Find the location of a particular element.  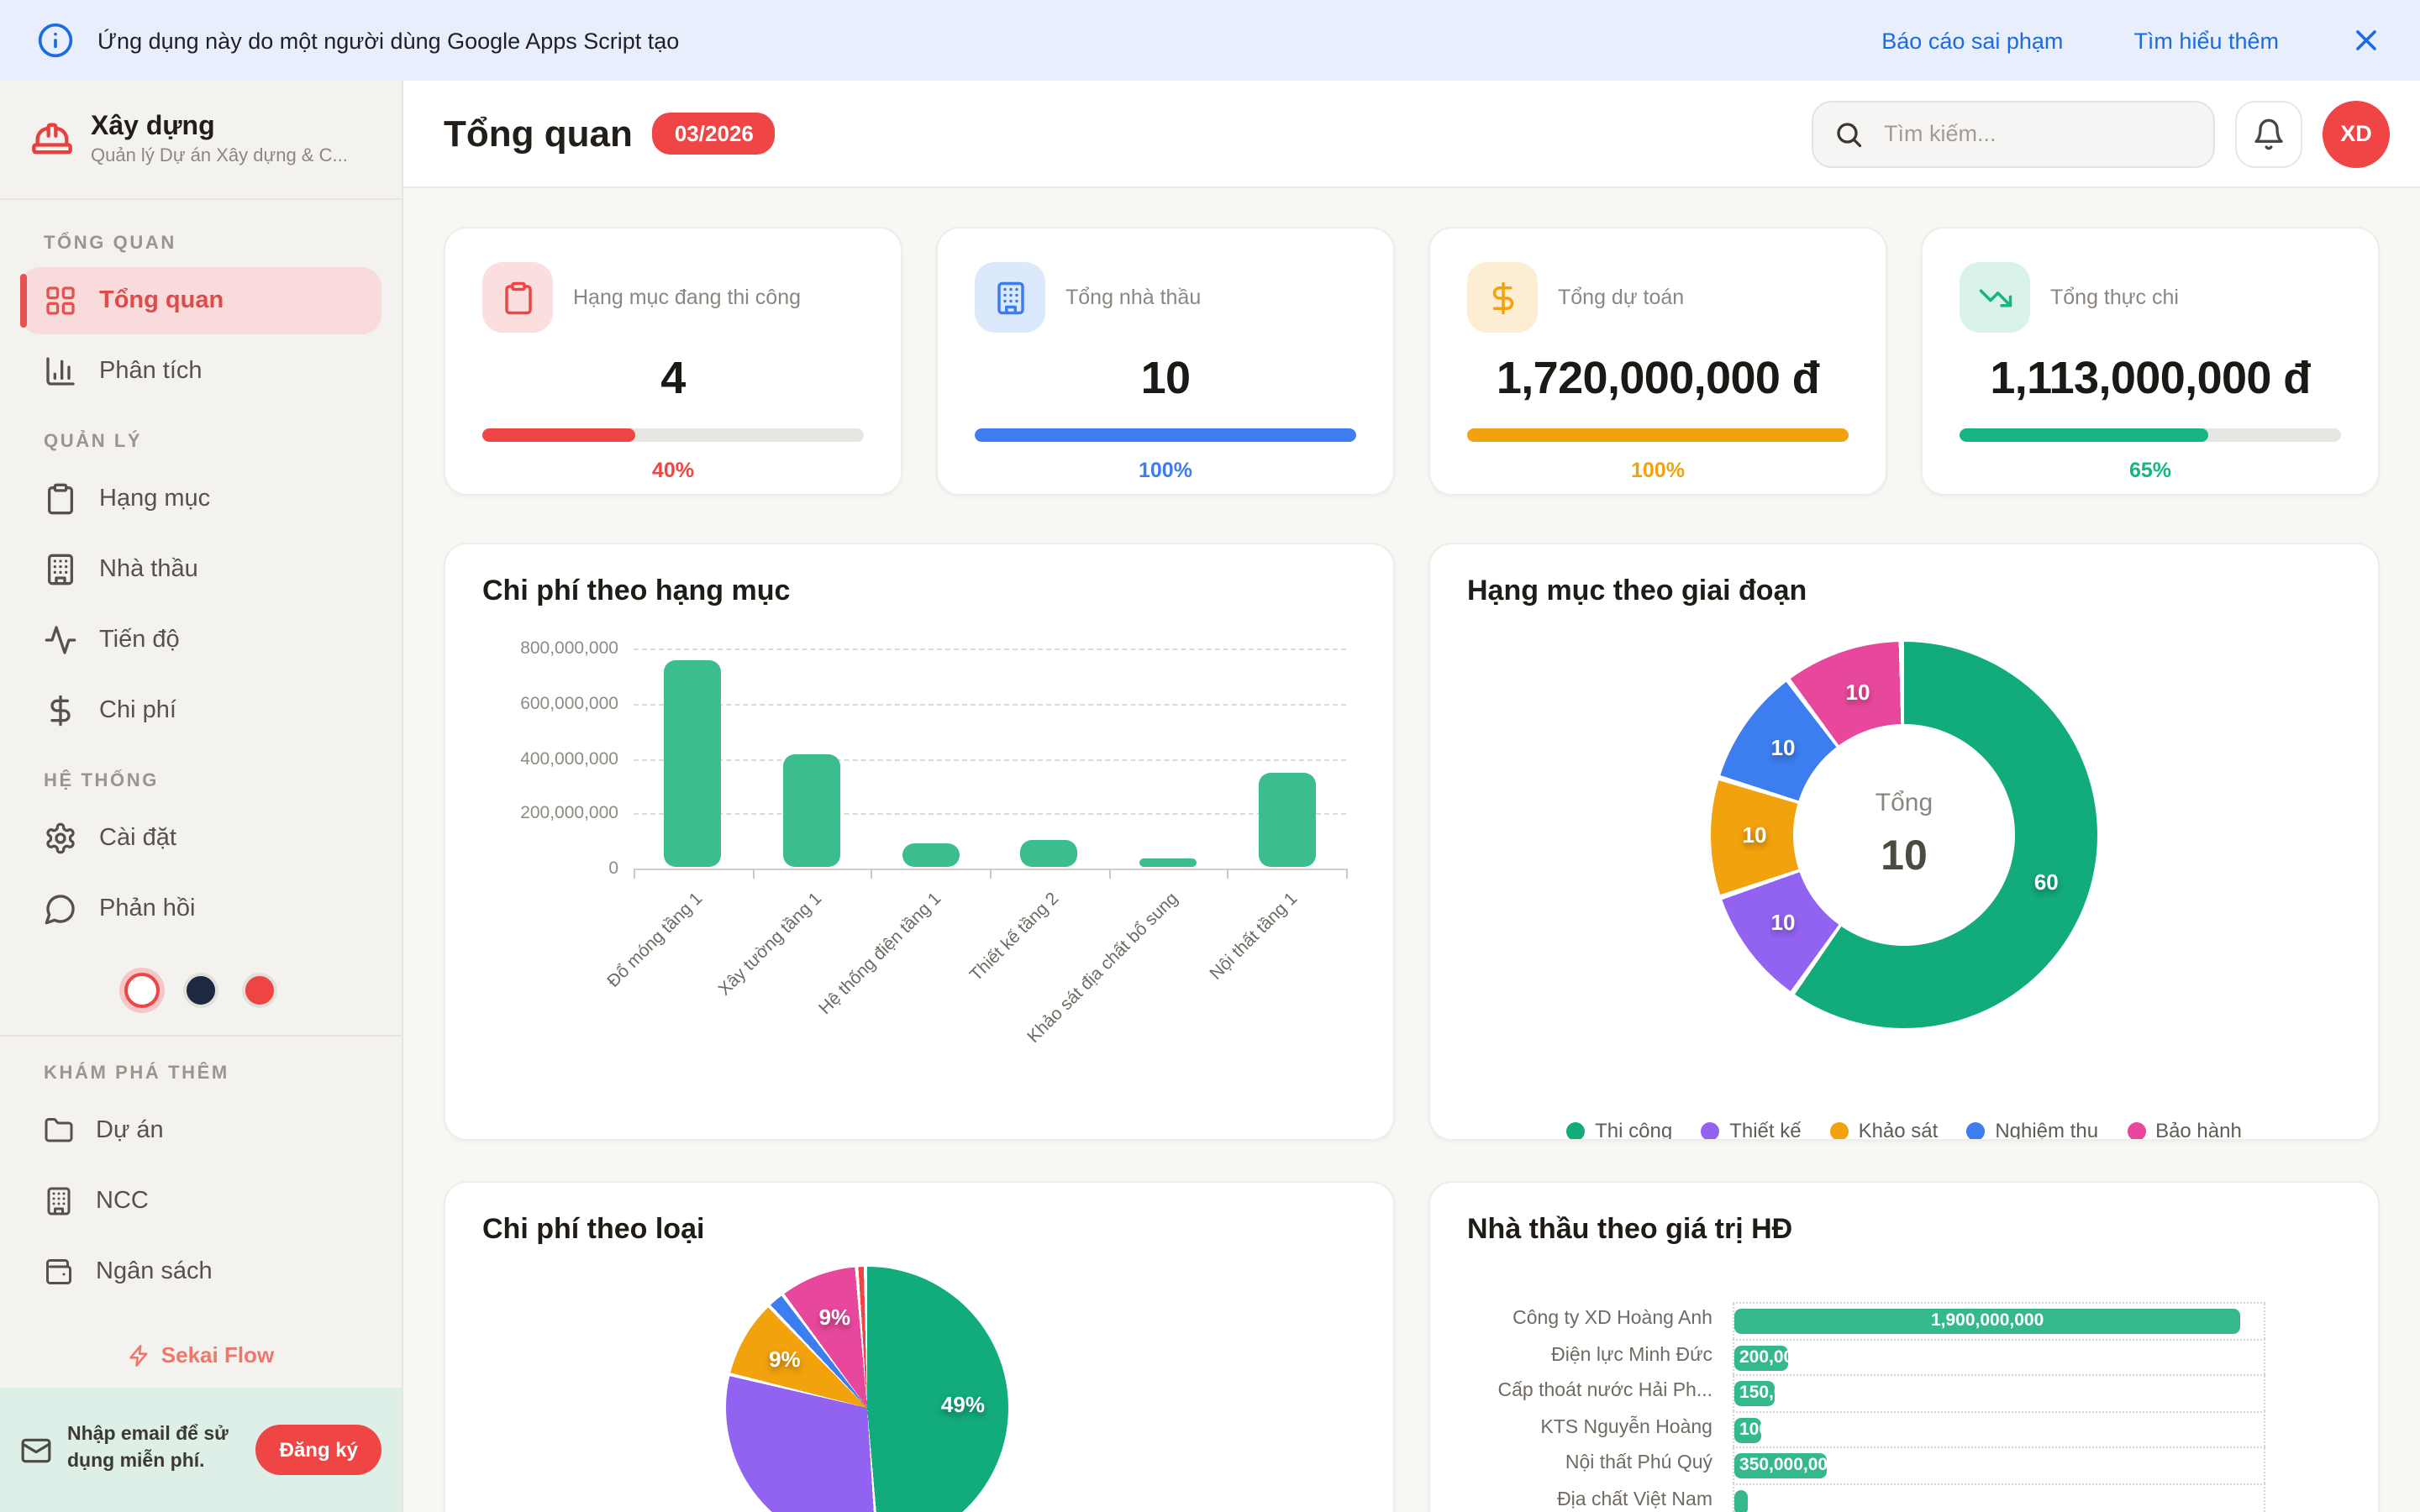

sidebar-item-label: Chi phí is located at coordinates (138, 710).